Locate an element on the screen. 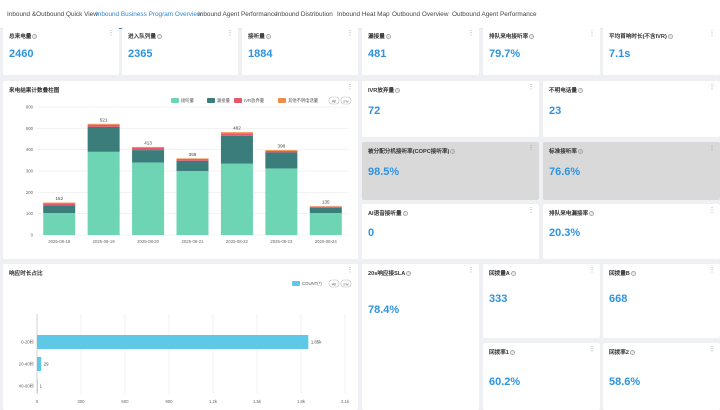 This screenshot has width=720, height=410. tab-outbound-overview: Outbound Overview is located at coordinates (420, 14).